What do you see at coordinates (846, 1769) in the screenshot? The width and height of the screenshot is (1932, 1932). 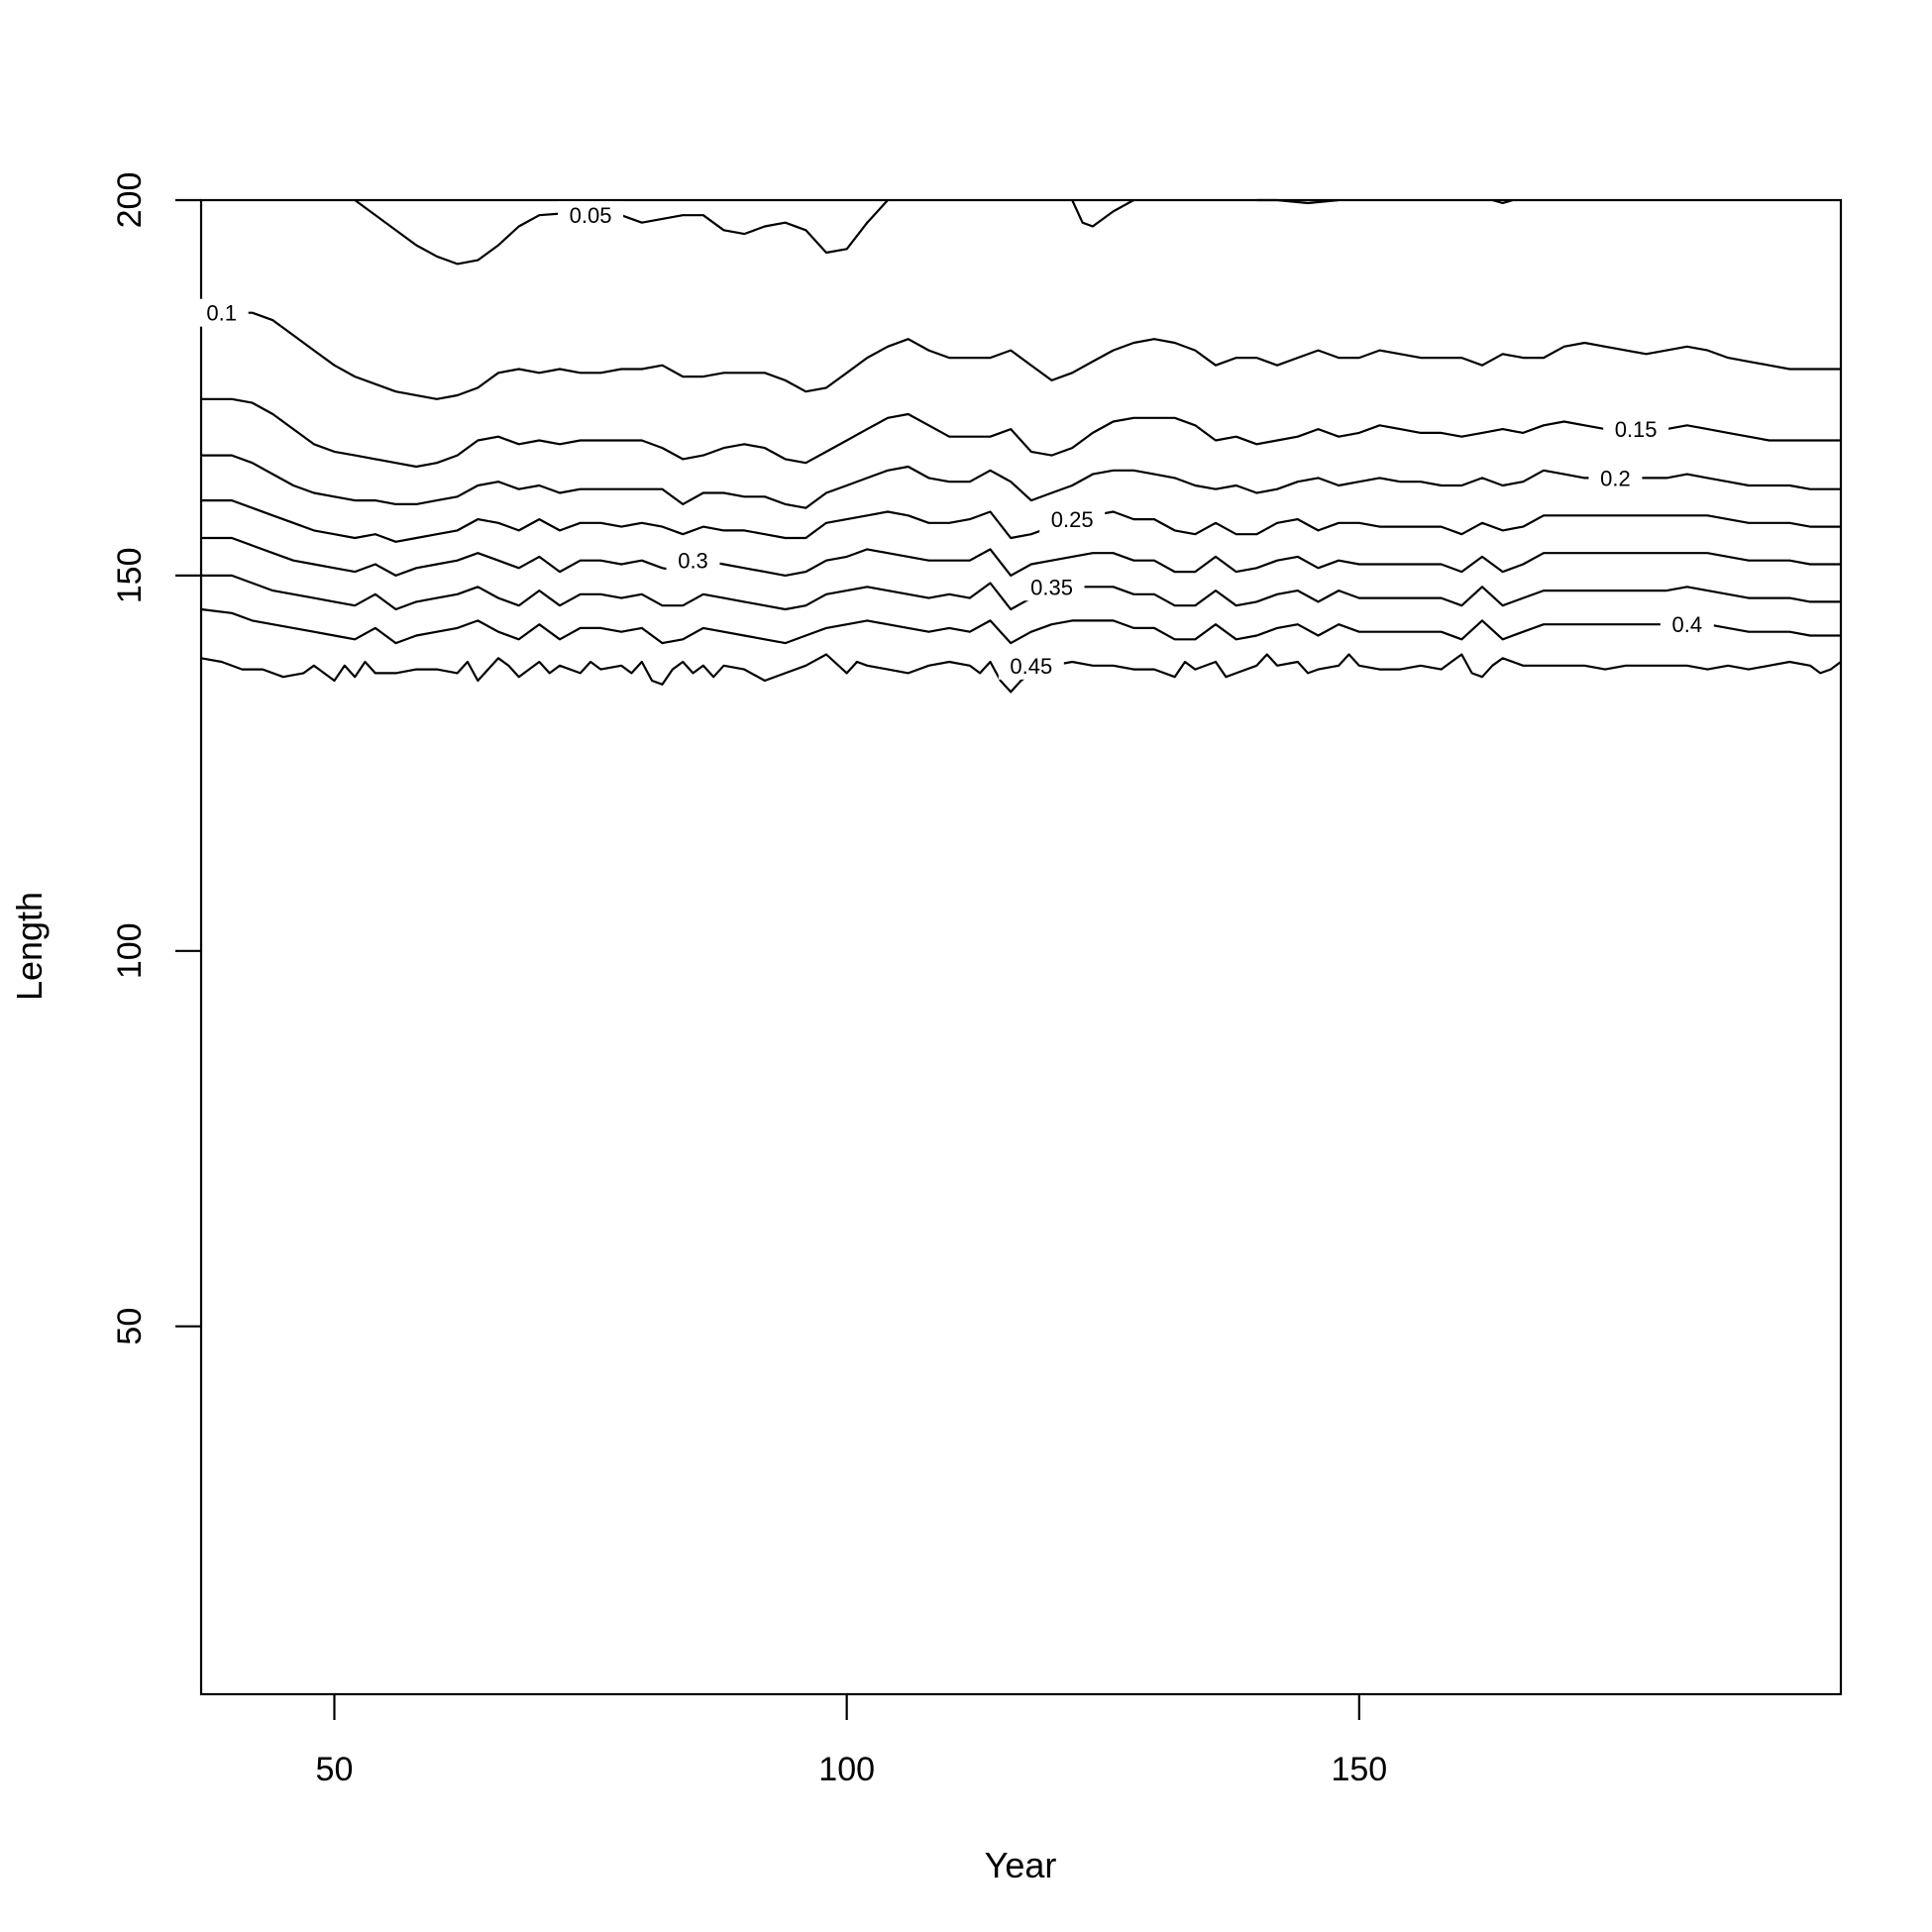 I see `x-tick-label: 100` at bounding box center [846, 1769].